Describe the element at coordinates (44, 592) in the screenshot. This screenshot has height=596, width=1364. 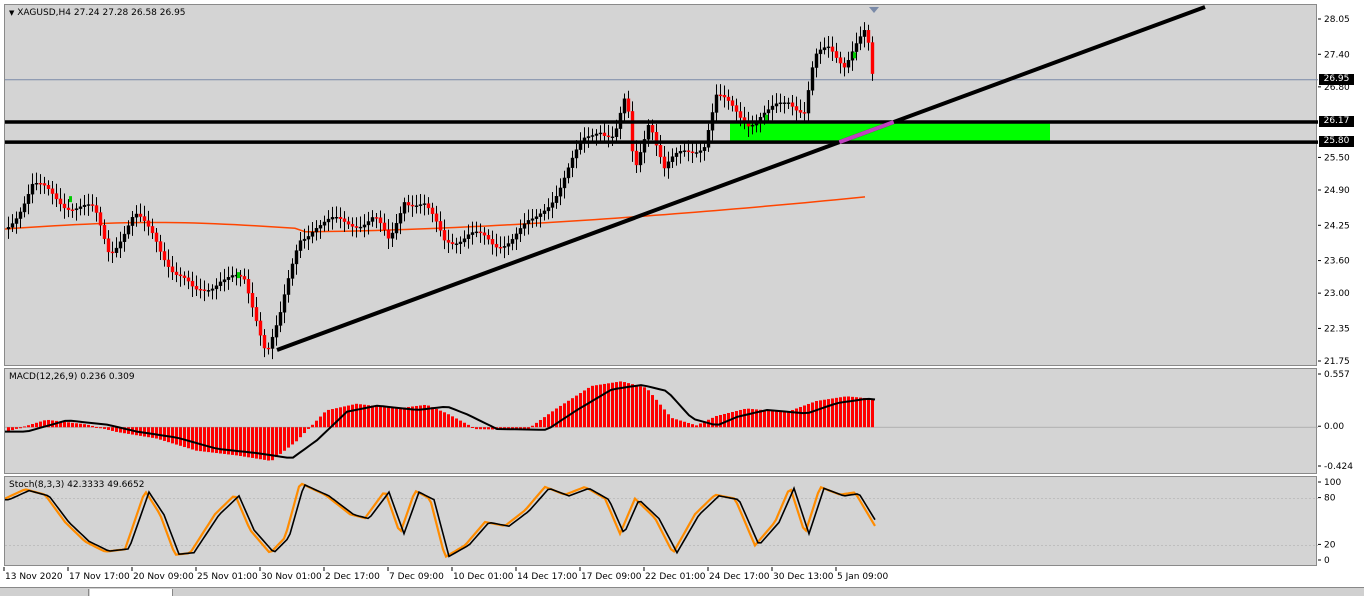
I see `chart-tab` at that location.